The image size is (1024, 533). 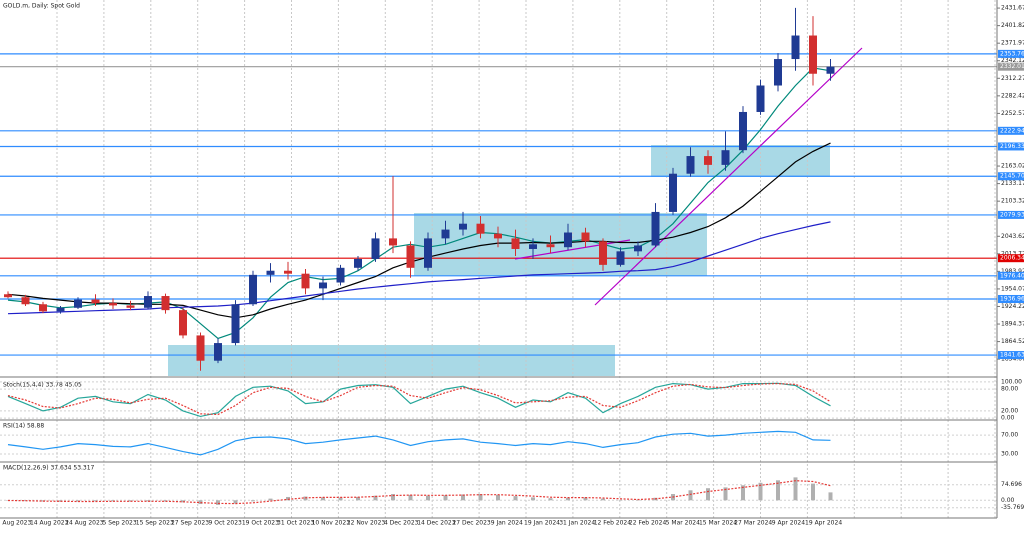 I want to click on x-tick-label: 14 Aug 2023, so click(x=49, y=523).